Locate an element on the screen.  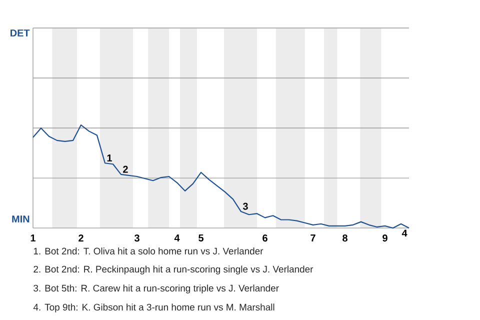
x-tick-label: 9 is located at coordinates (385, 238).